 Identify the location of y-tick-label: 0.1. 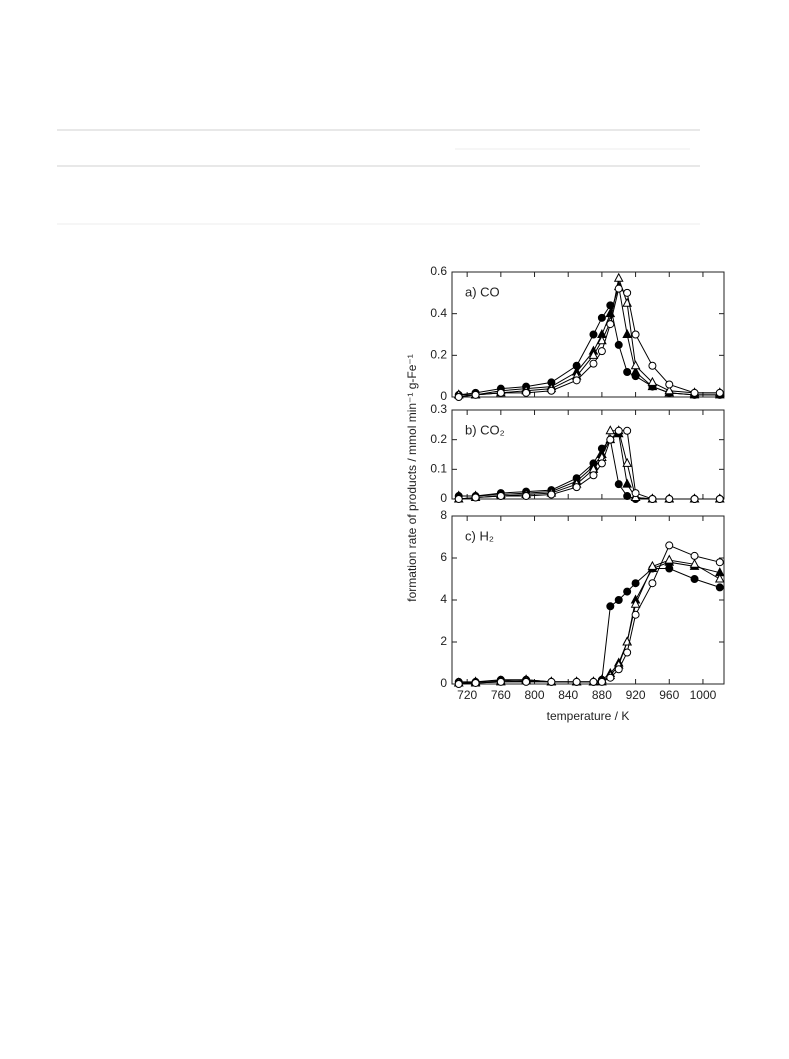
(438, 469).